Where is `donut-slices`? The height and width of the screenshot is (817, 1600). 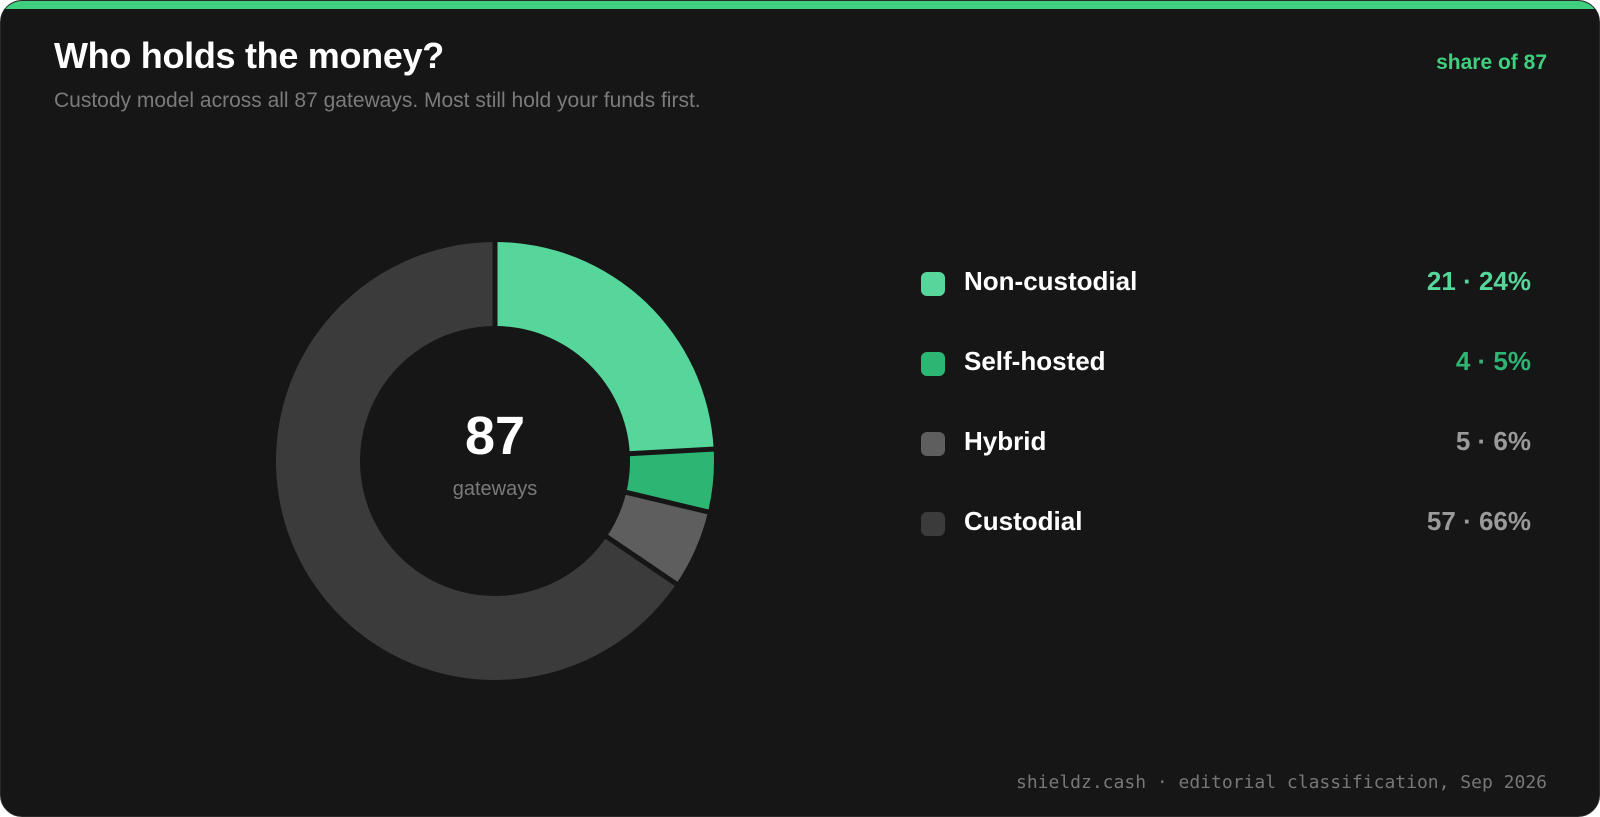 donut-slices is located at coordinates (497, 460).